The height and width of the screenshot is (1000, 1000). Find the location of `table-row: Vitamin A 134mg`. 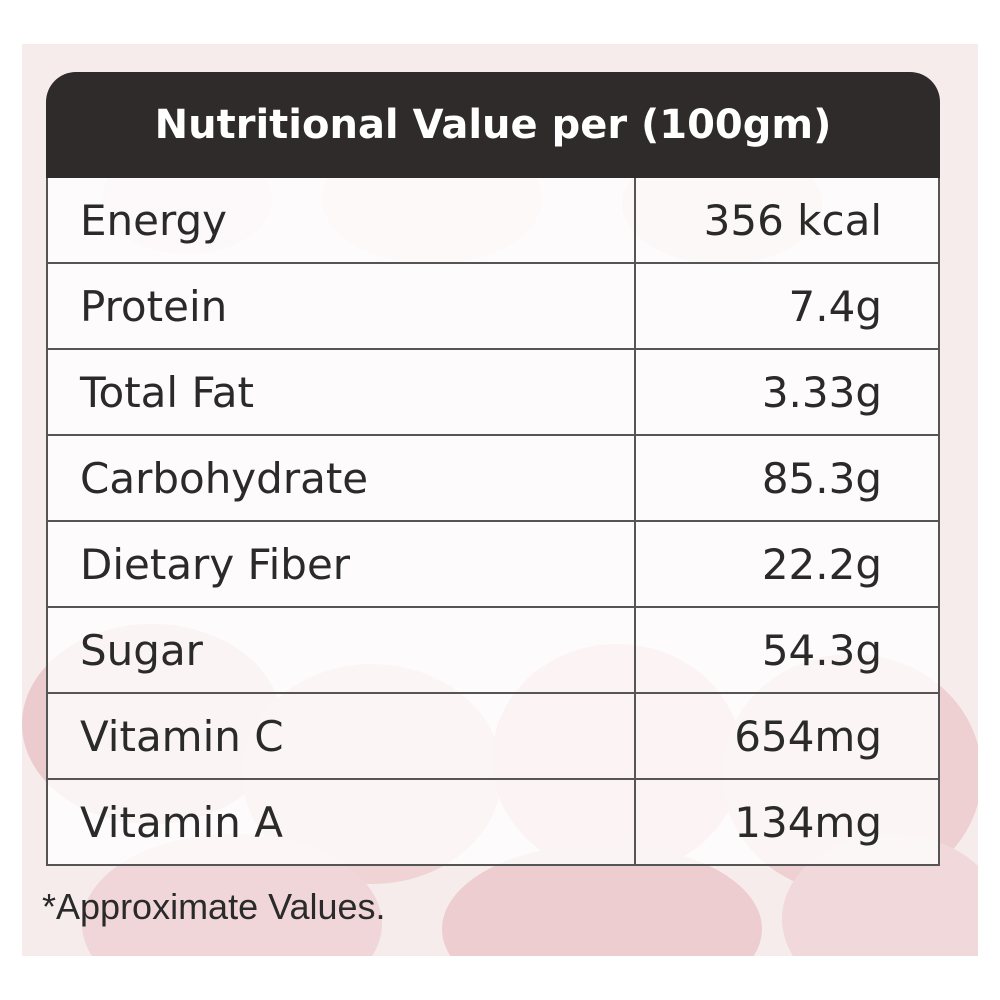

table-row: Vitamin A 134mg is located at coordinates (493, 821).